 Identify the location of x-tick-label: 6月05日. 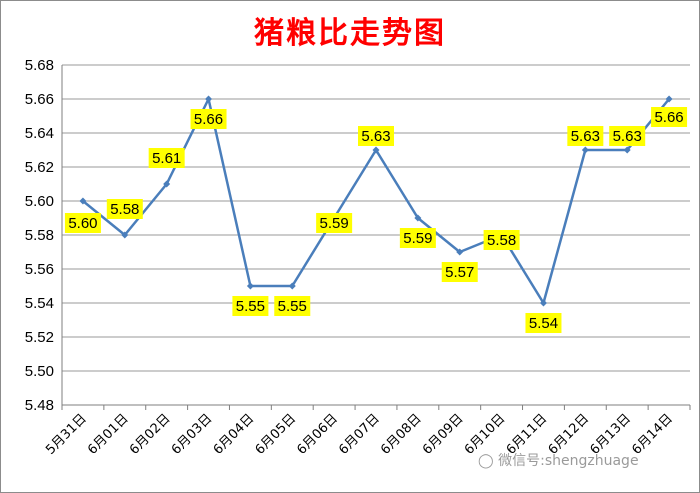
(276, 434).